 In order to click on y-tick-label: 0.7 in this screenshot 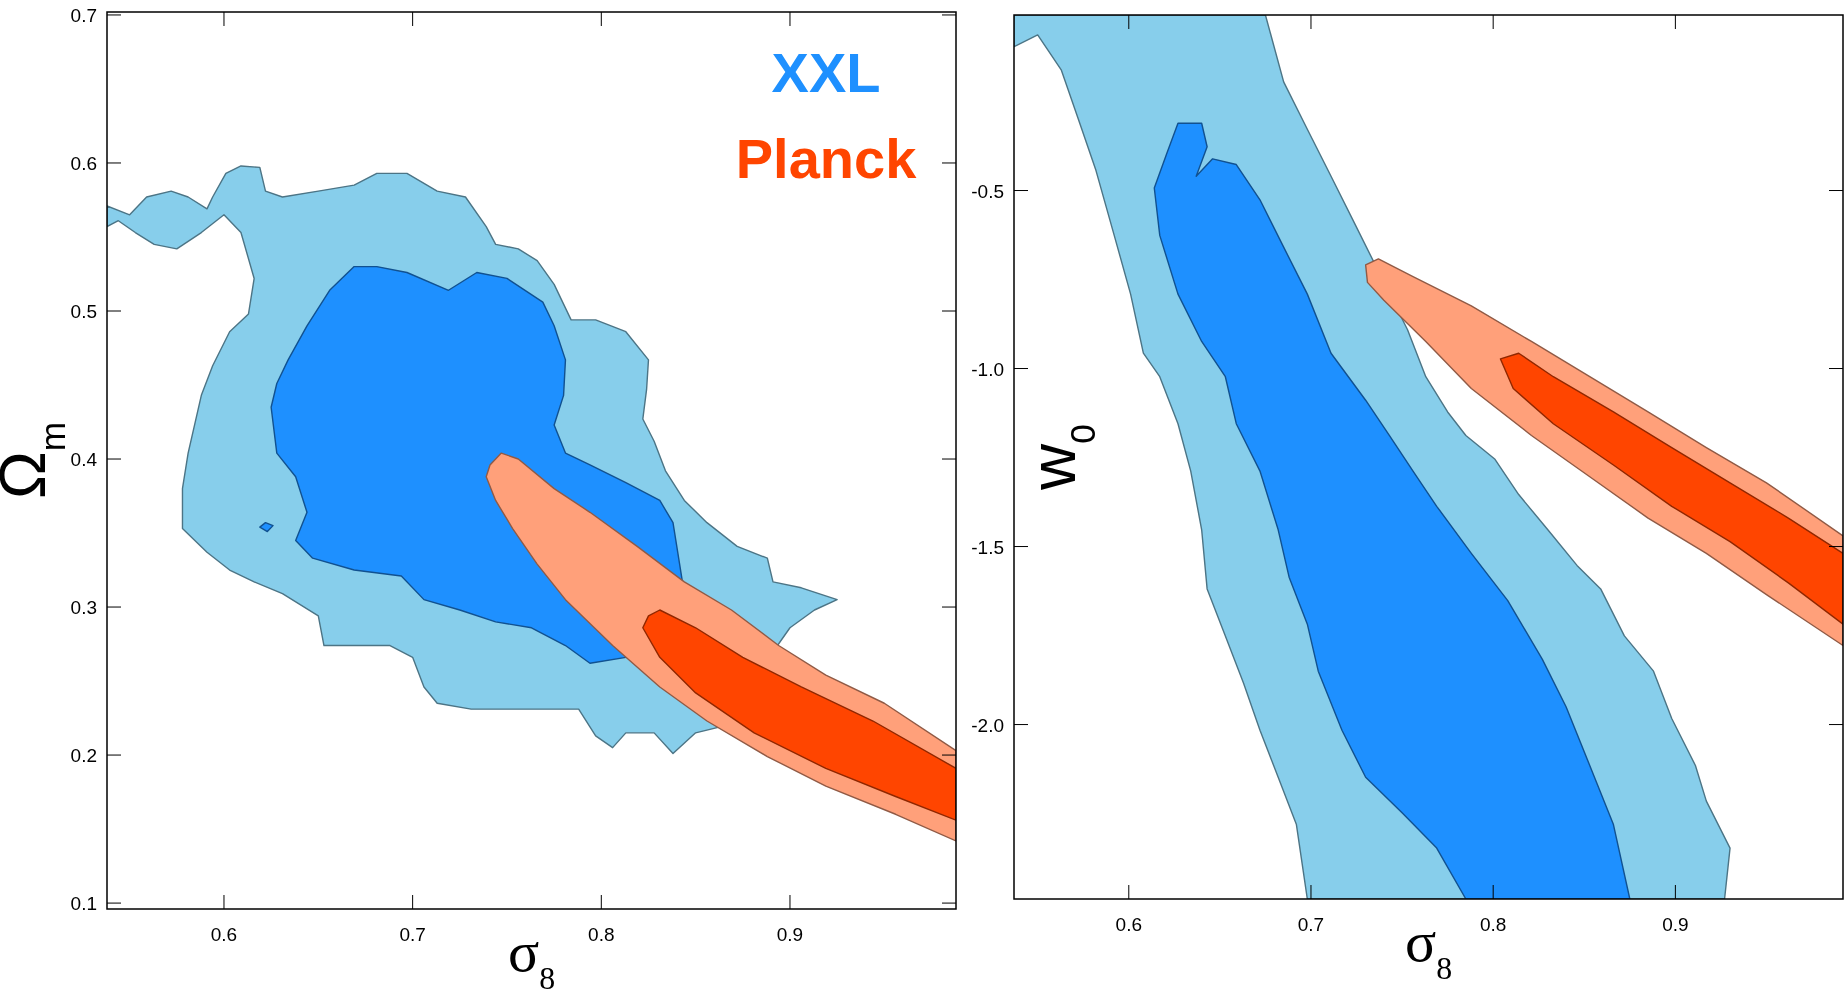, I will do `click(83, 15)`.